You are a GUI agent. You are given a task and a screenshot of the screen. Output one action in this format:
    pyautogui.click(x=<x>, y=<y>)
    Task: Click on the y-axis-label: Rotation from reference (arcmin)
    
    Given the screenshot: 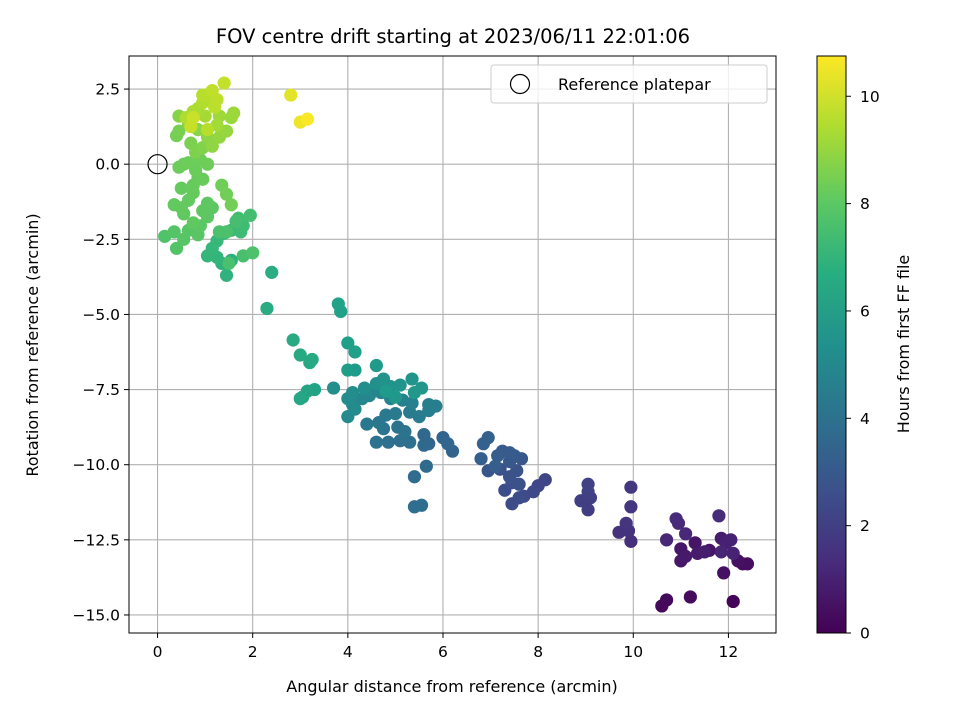 What is the action you would take?
    pyautogui.click(x=32, y=344)
    